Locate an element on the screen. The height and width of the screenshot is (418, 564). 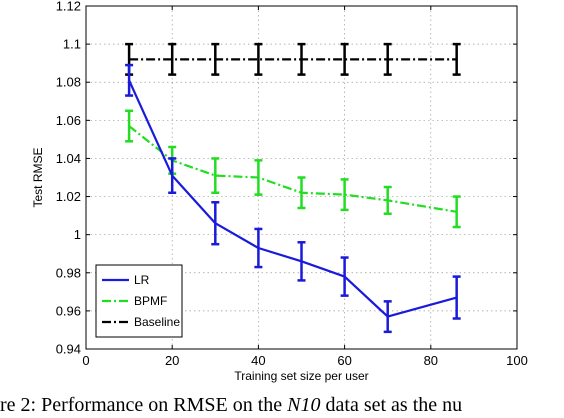
y-tick-label: 1.12 is located at coordinates (68, 7).